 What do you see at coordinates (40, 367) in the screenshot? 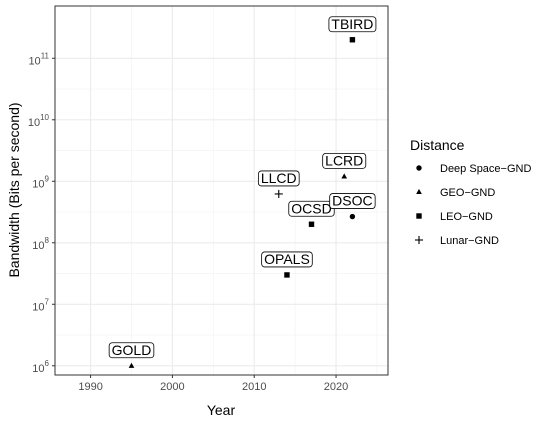
I see `y-tick-label: 10⁶` at bounding box center [40, 367].